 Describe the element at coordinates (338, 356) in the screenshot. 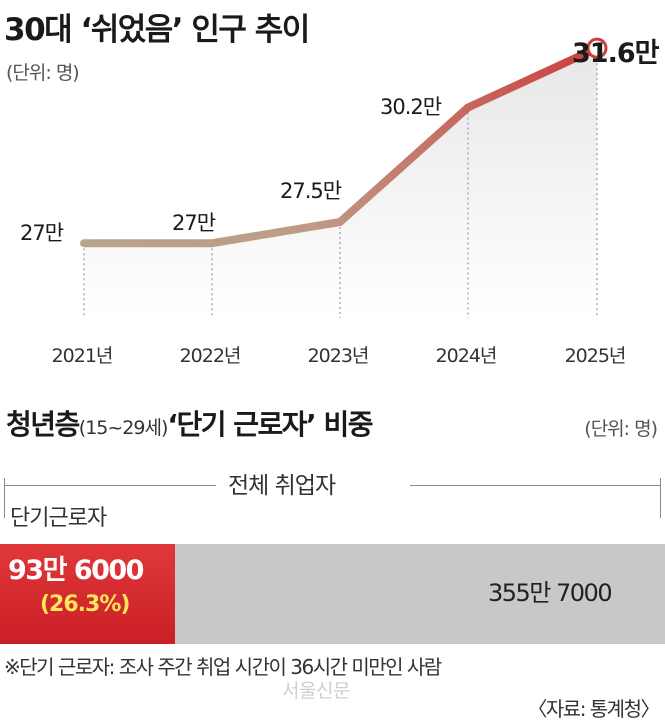

I see `x-tick-label-2: 2023년` at that location.